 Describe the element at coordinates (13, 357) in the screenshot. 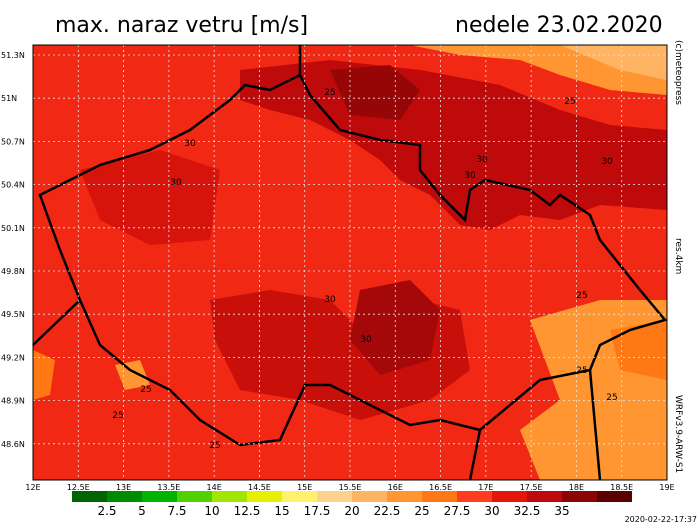

I see `lat-label: 49.2N` at that location.